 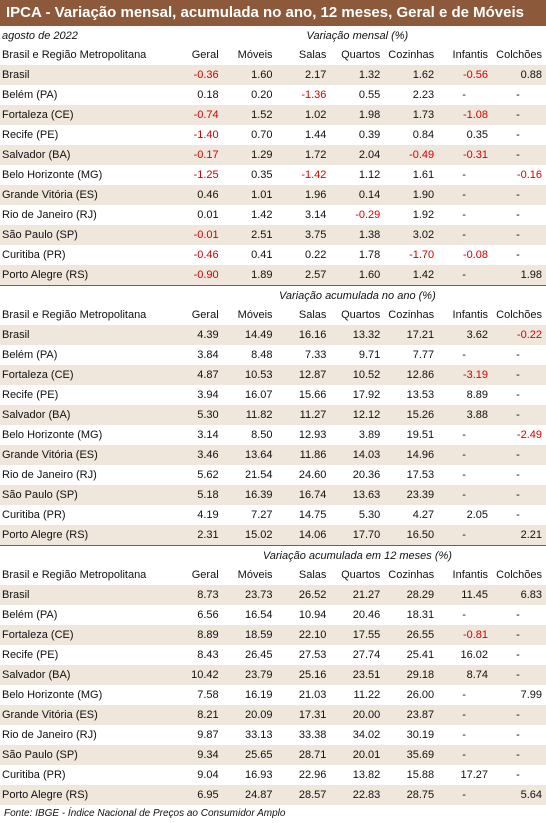 I want to click on value-cell: 12.93, so click(x=312, y=435).